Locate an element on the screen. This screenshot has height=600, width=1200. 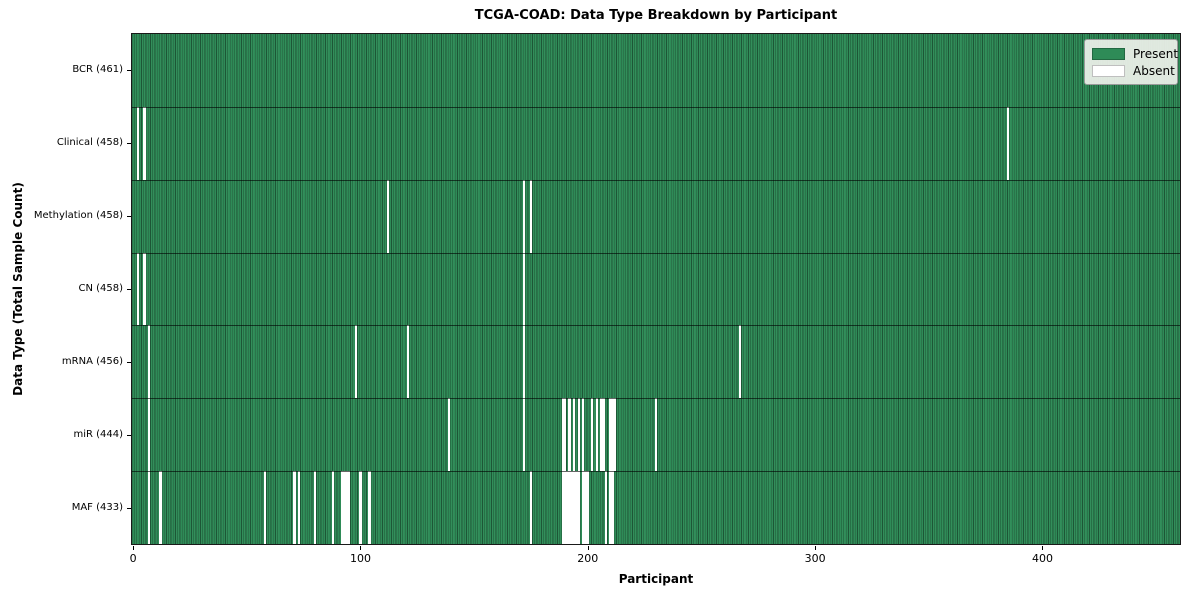
y-tick-label: CN (458) is located at coordinates (100, 288).